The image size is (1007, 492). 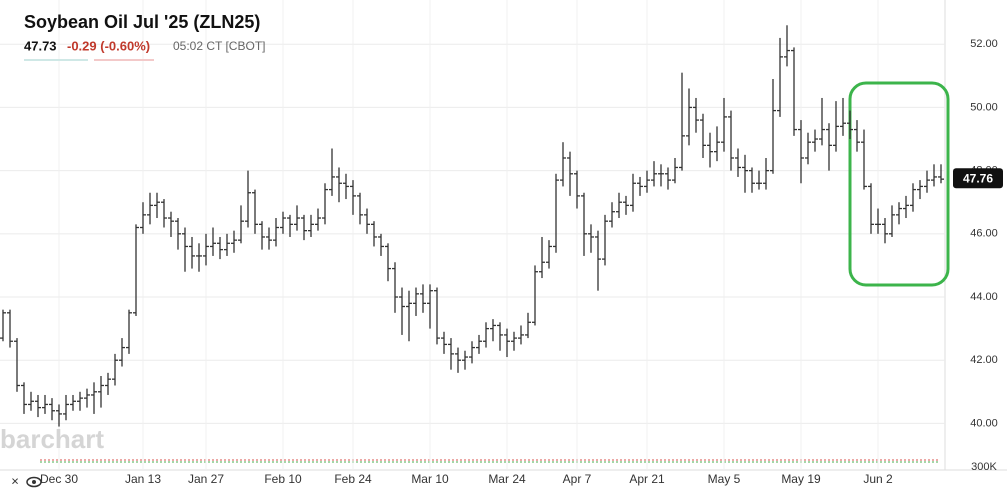 What do you see at coordinates (647, 479) in the screenshot?
I see `x-tick-label: Apr 21` at bounding box center [647, 479].